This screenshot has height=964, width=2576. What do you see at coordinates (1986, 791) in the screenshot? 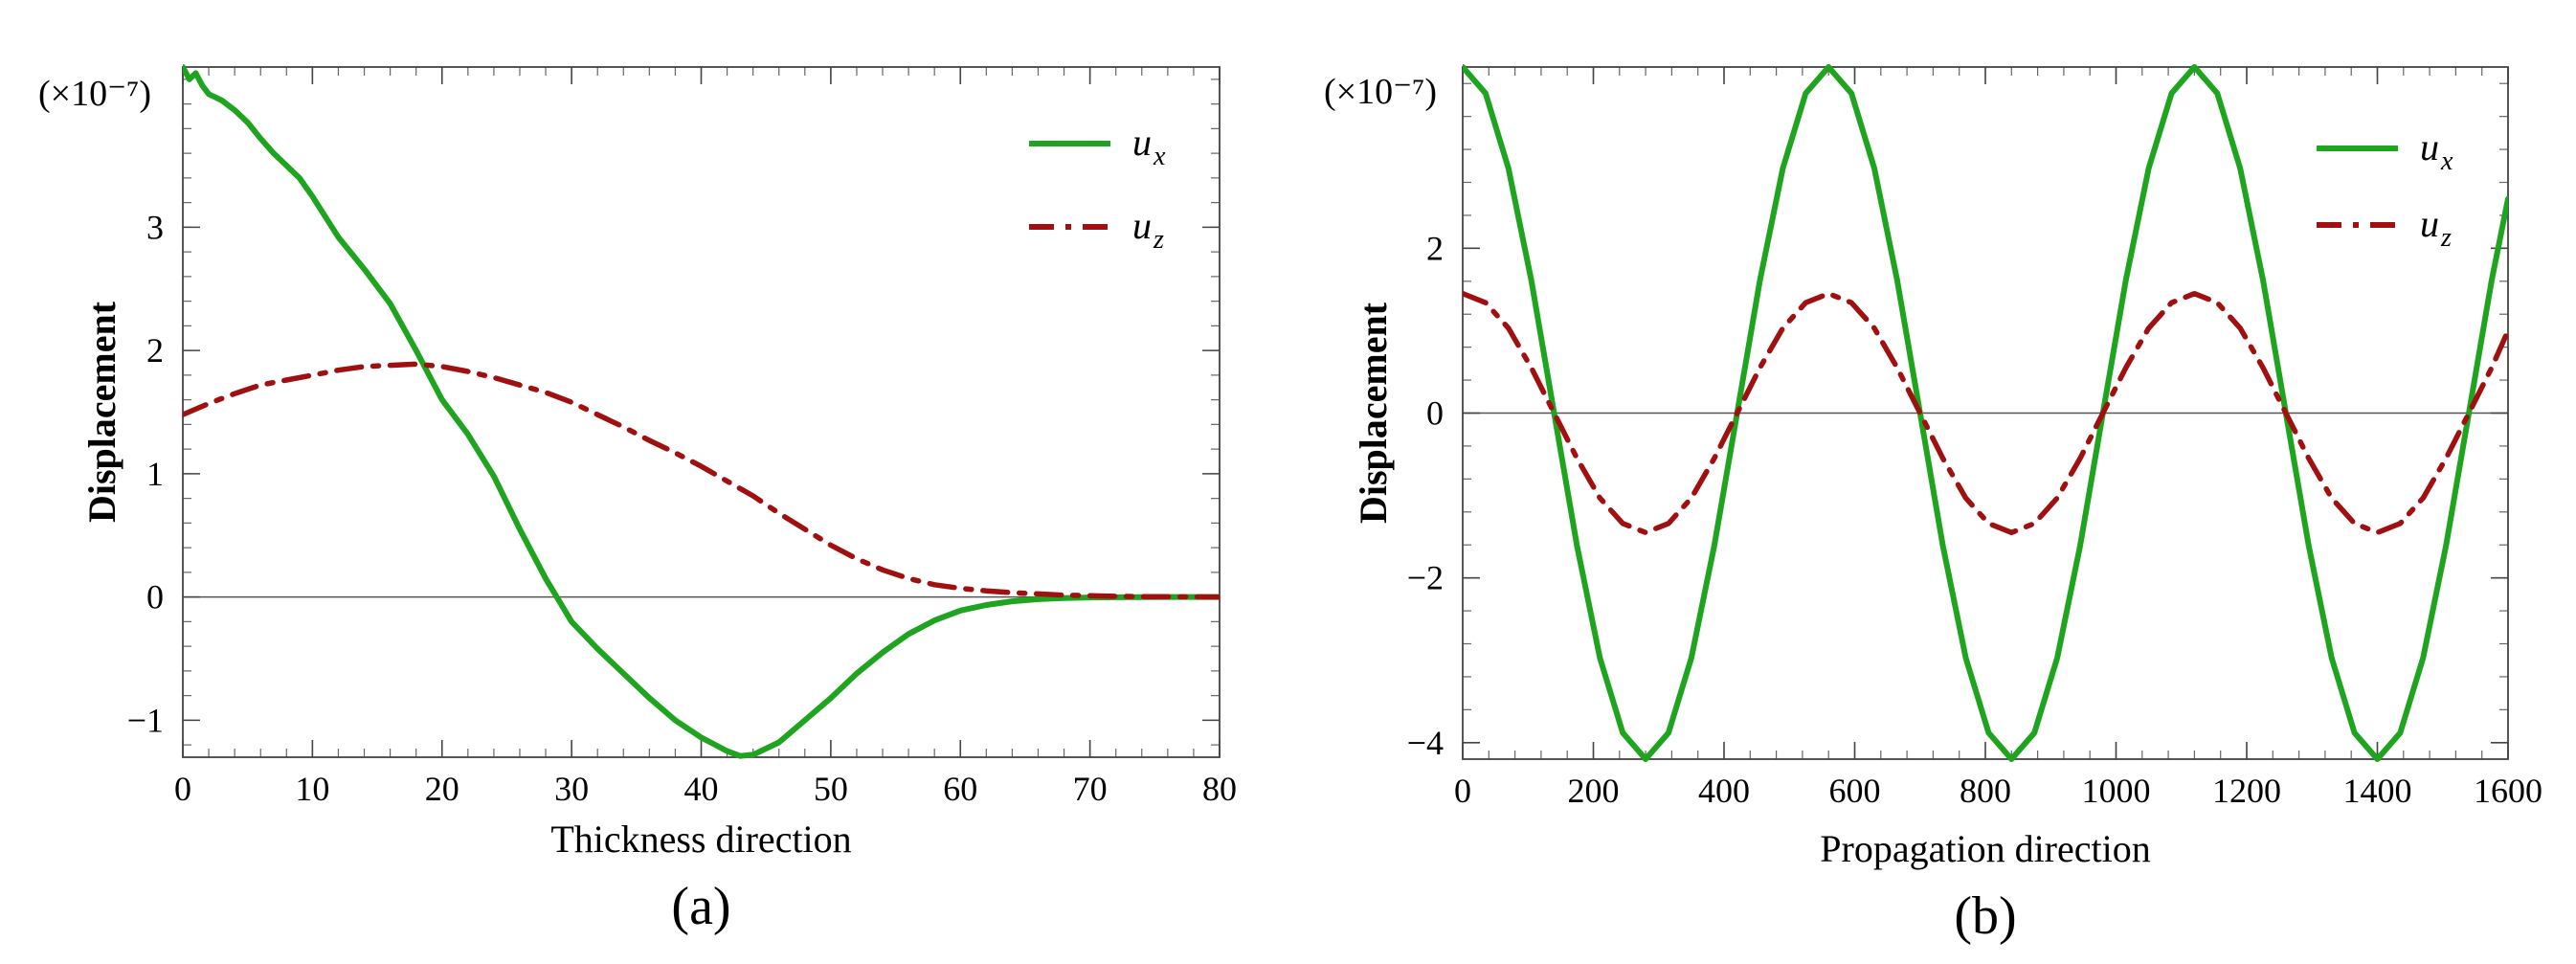
I see `x-tick-label: 800` at bounding box center [1986, 791].